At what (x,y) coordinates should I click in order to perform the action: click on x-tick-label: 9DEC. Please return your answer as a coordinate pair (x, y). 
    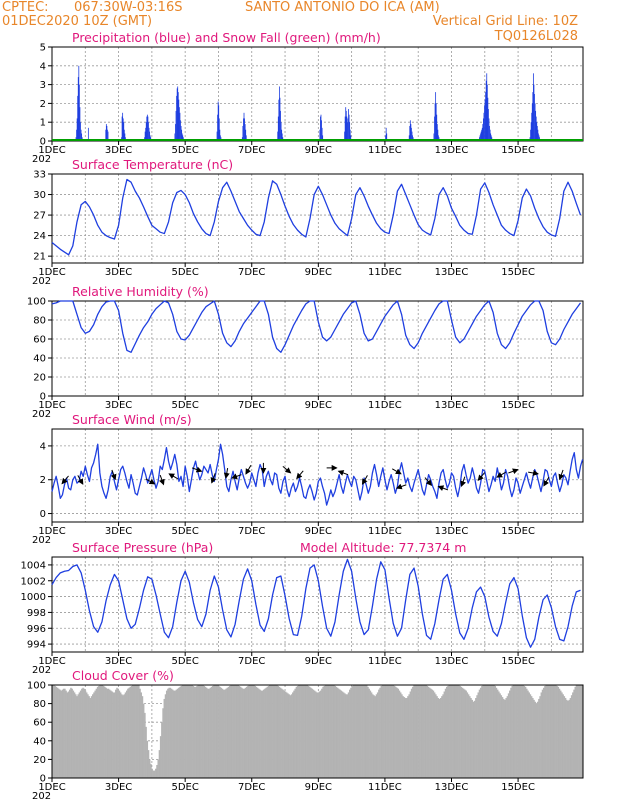
    Looking at the image, I should click on (318, 272).